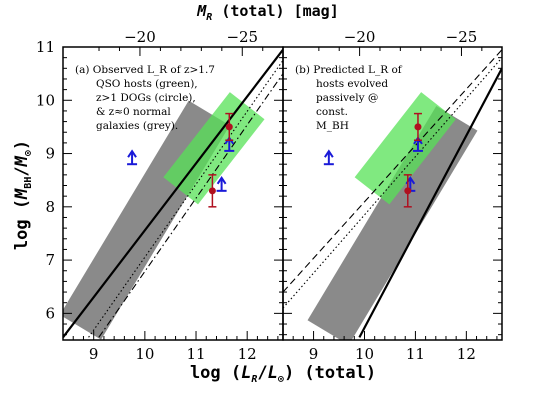 The image size is (534, 400). Describe the element at coordinates (332, 112) in the screenshot. I see `annotation-line: const.` at that location.